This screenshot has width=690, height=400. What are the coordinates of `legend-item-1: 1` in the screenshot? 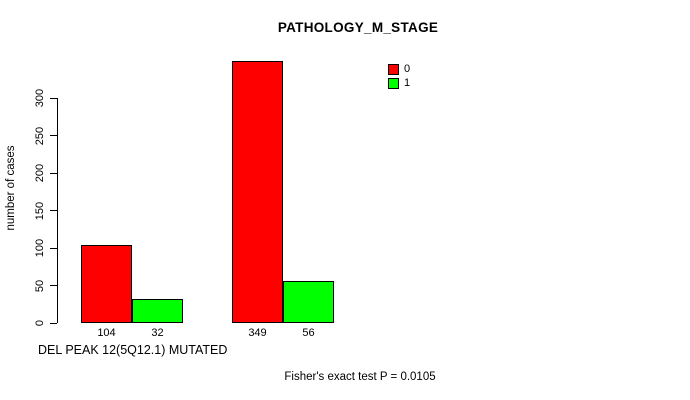 It's located at (399, 84).